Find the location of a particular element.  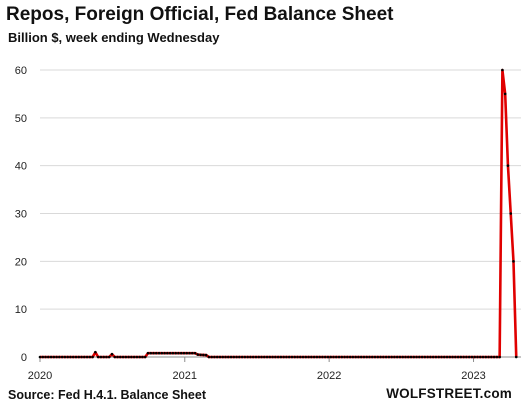

y-tick-label-60: 60 is located at coordinates (21, 71).